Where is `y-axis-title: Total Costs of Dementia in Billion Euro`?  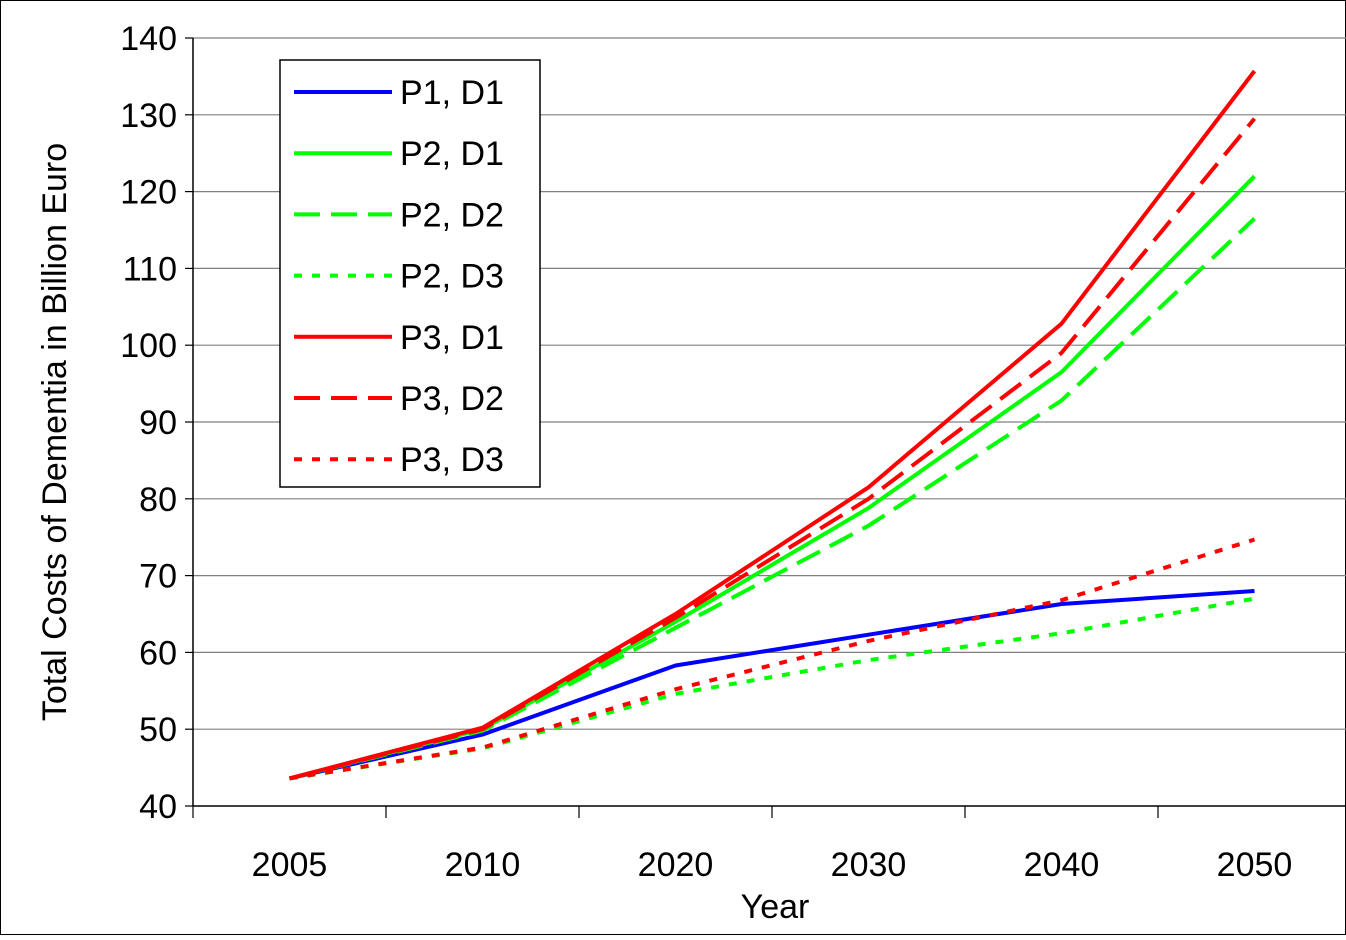
y-axis-title: Total Costs of Dementia in Billion Euro is located at coordinates (55, 432).